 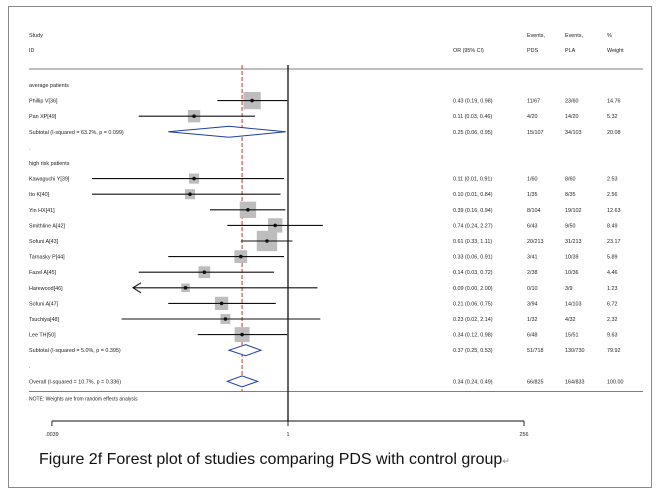 What do you see at coordinates (136, 288) in the screenshot?
I see `ci-arrow-left` at bounding box center [136, 288].